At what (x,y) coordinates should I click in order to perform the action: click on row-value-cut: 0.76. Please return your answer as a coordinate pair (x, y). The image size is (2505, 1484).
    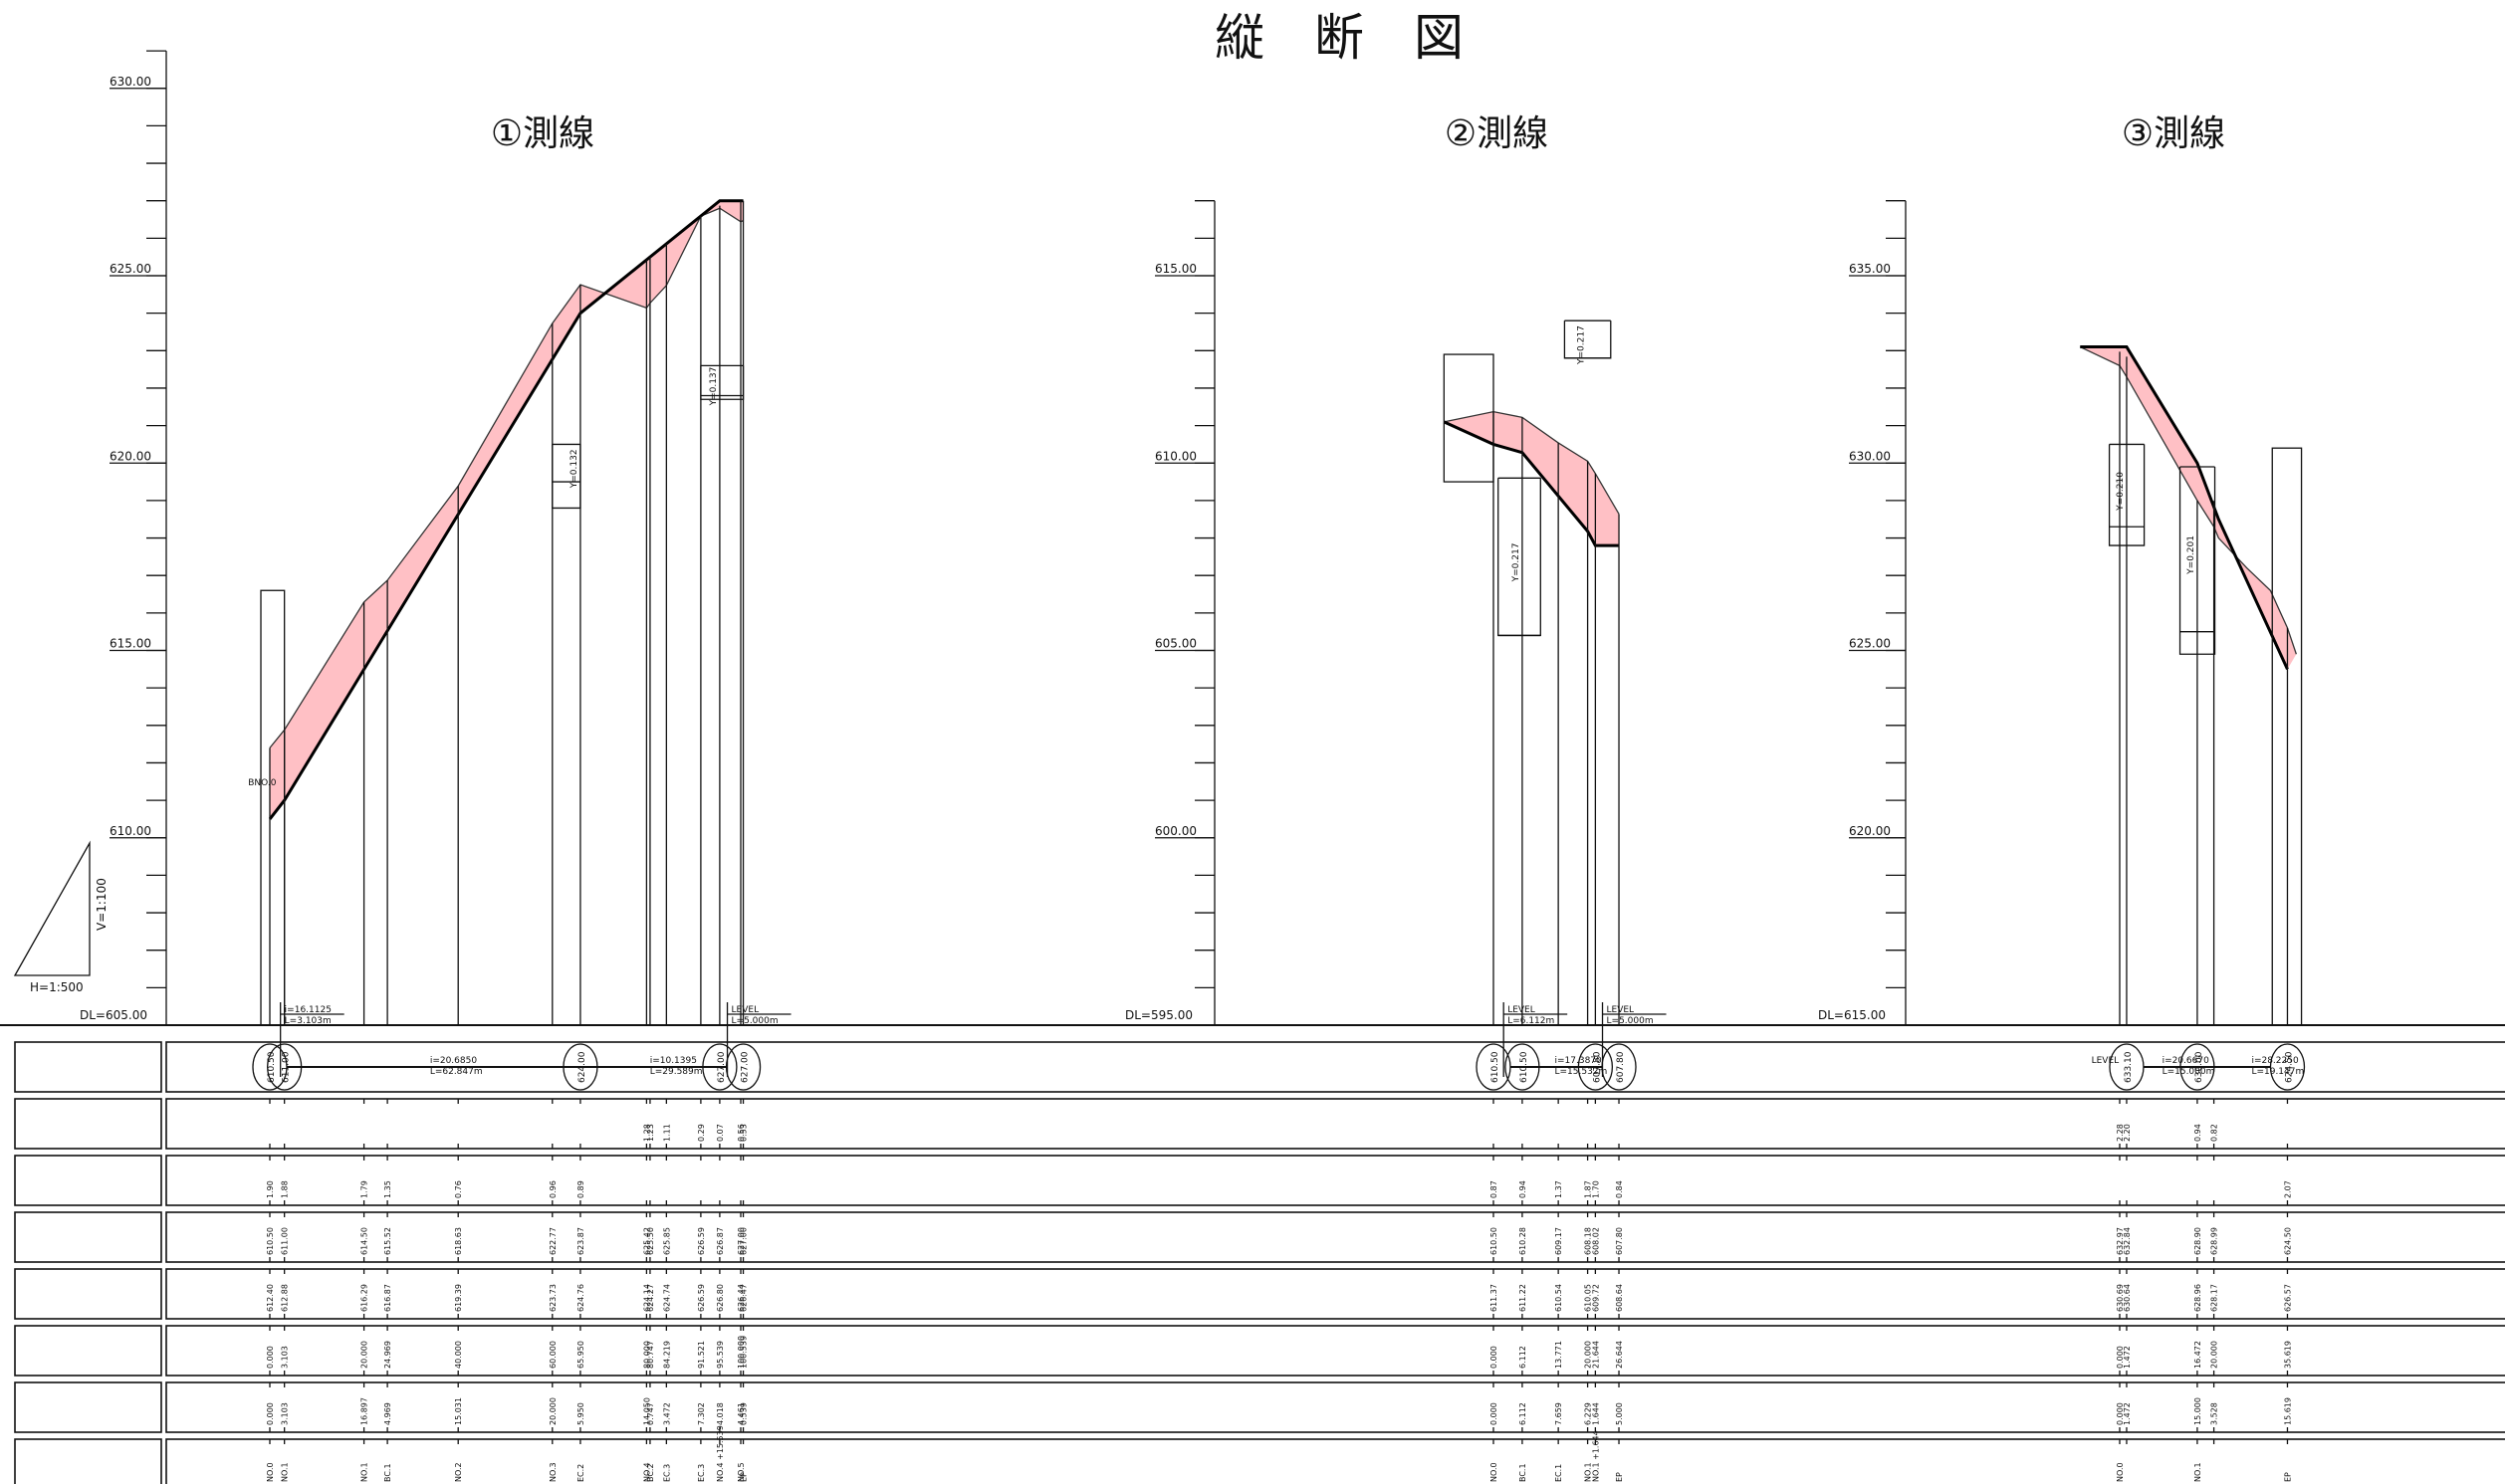
    Looking at the image, I should click on (458, 1189).